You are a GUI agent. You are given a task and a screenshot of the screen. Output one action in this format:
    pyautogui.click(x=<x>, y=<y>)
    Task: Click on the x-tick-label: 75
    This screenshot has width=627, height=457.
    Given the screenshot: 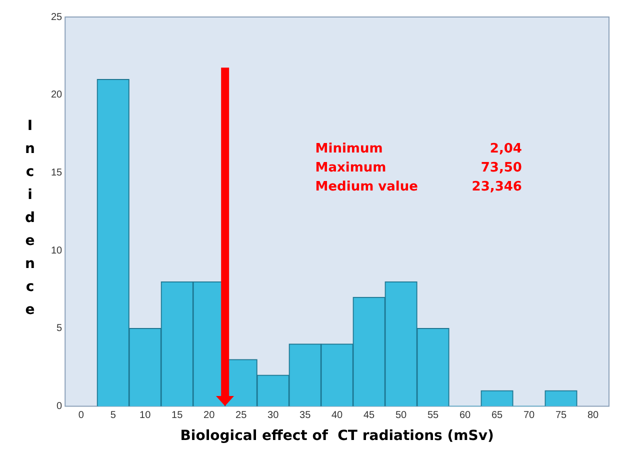 What is the action you would take?
    pyautogui.click(x=561, y=415)
    